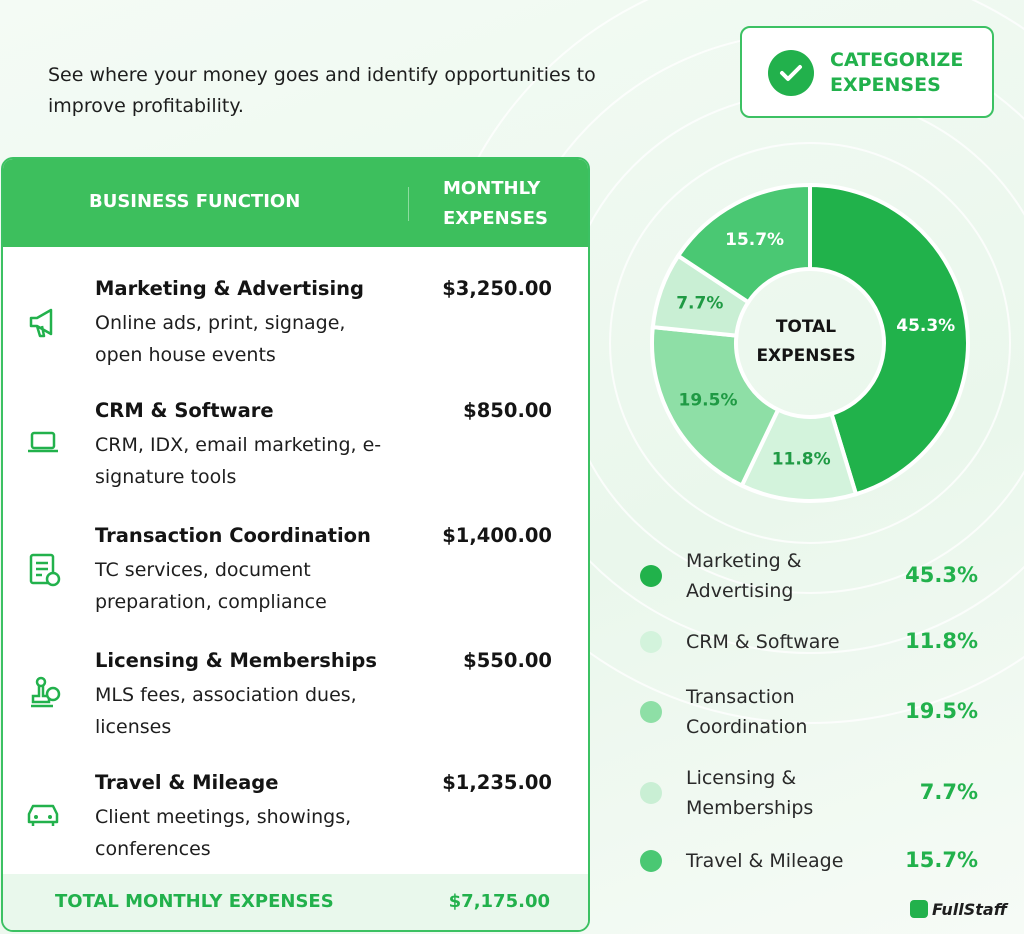 This screenshot has height=934, width=1024. I want to click on badge: CATEGORIZE EXPENSES, so click(867, 72).